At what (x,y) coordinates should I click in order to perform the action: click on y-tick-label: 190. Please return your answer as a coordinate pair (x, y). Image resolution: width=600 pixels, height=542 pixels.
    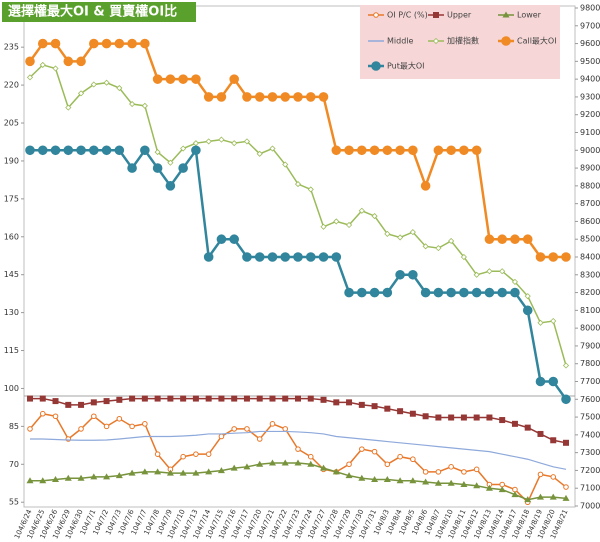
    Looking at the image, I should click on (11, 160).